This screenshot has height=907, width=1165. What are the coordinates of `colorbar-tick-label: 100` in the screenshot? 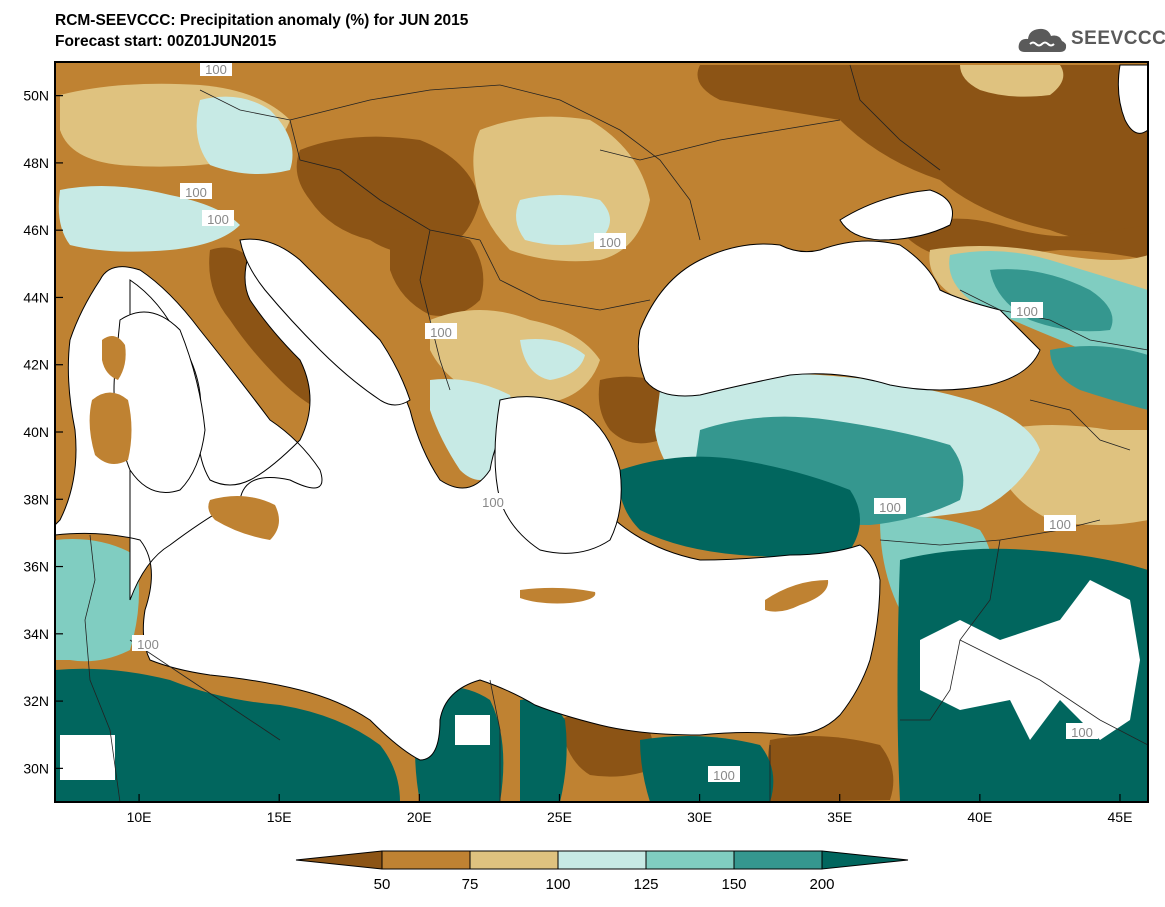 It's located at (557, 884).